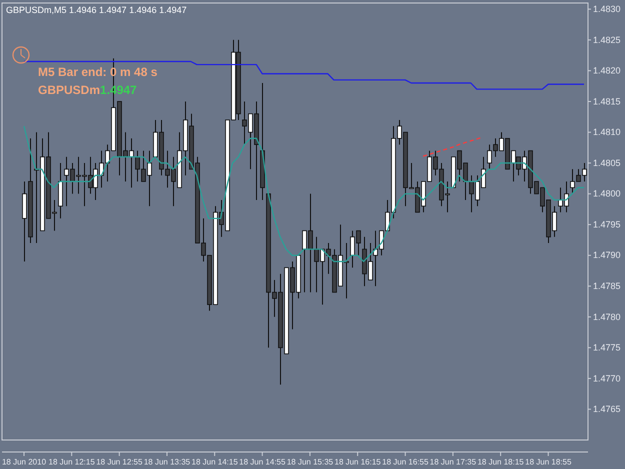 The image size is (625, 469). I want to click on x-tick-label: 18 Jun 12:15, so click(72, 462).